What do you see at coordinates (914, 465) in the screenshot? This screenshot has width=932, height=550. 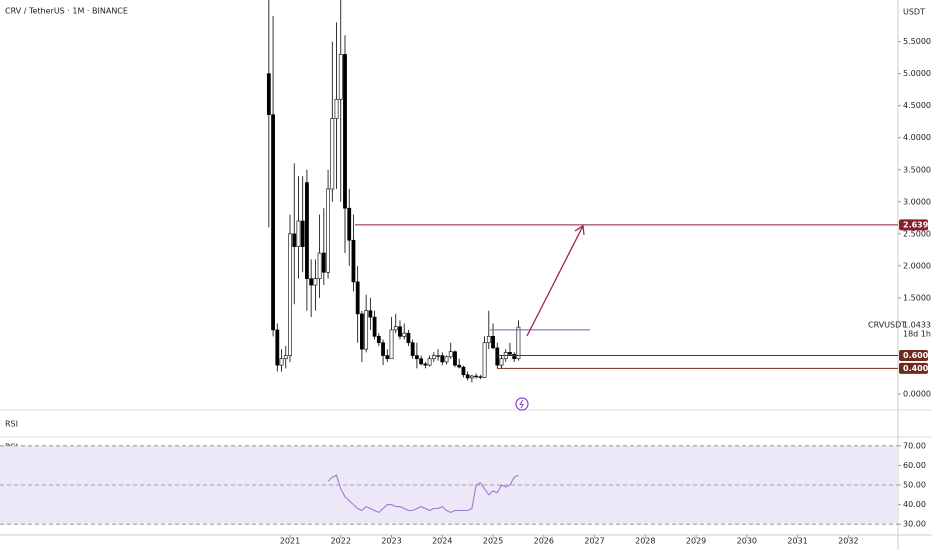 I see `y-tick-label: 60.00` at bounding box center [914, 465].